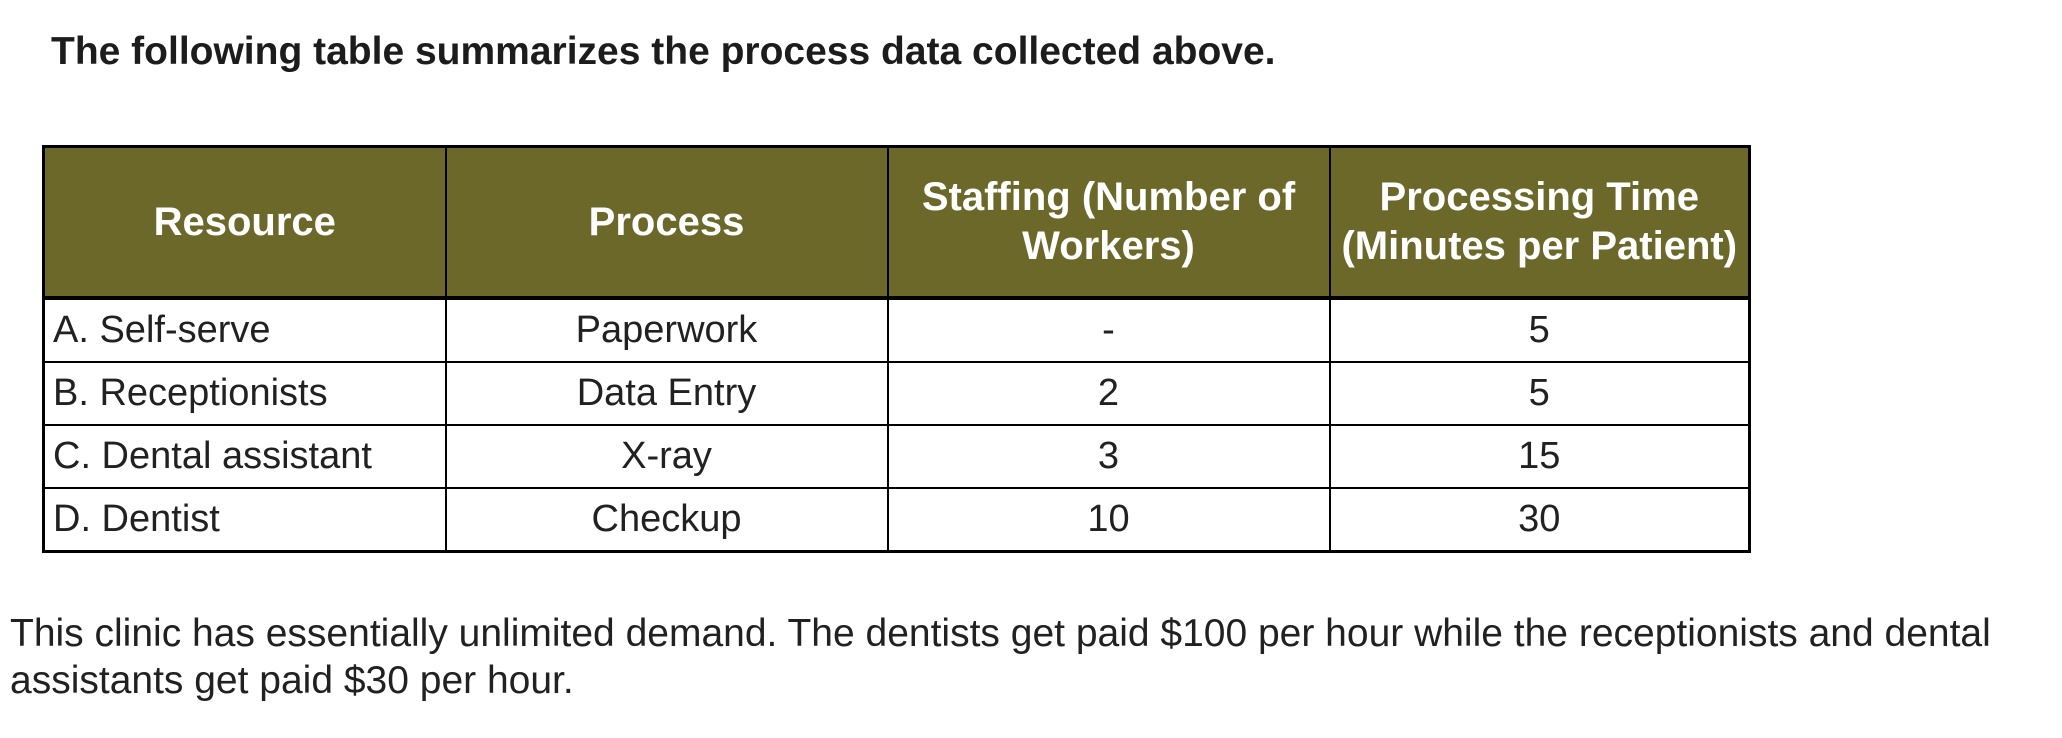  What do you see at coordinates (1539, 456) in the screenshot?
I see `cell-processing-time: 15` at bounding box center [1539, 456].